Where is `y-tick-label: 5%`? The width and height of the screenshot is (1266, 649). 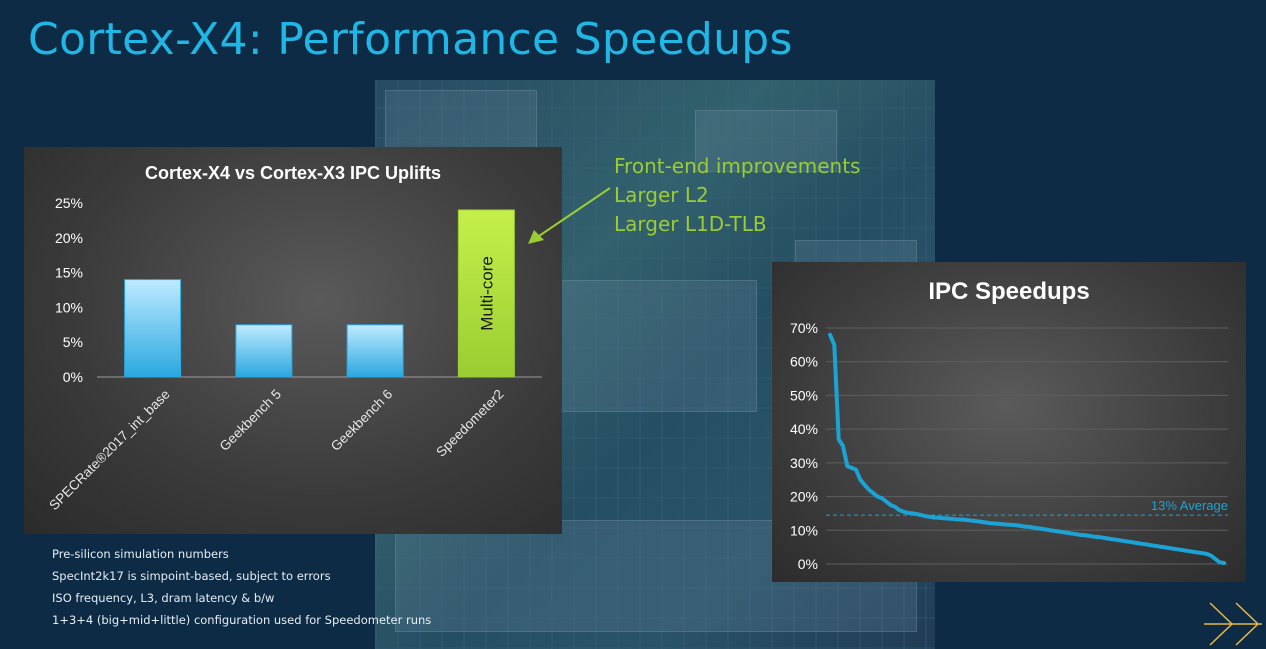 y-tick-label: 5% is located at coordinates (73, 342).